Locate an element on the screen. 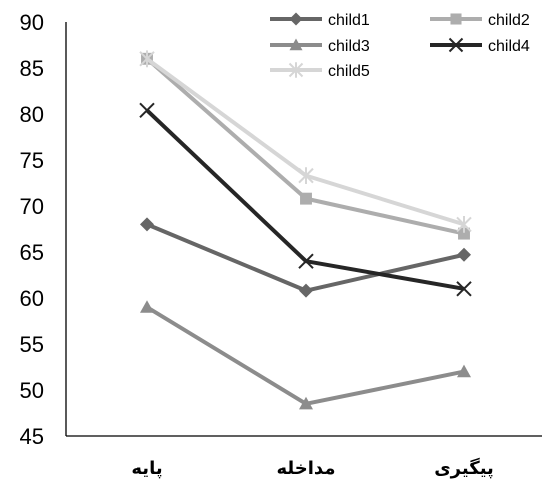  x-category-label: پیگیری is located at coordinates (464, 468).